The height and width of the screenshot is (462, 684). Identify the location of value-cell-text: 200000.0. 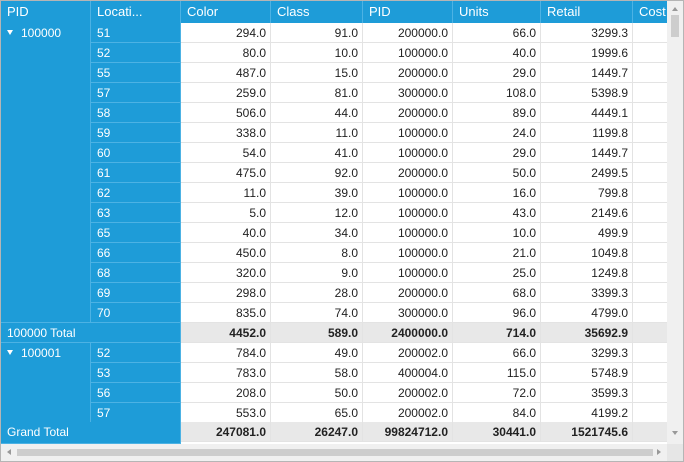
(422, 293).